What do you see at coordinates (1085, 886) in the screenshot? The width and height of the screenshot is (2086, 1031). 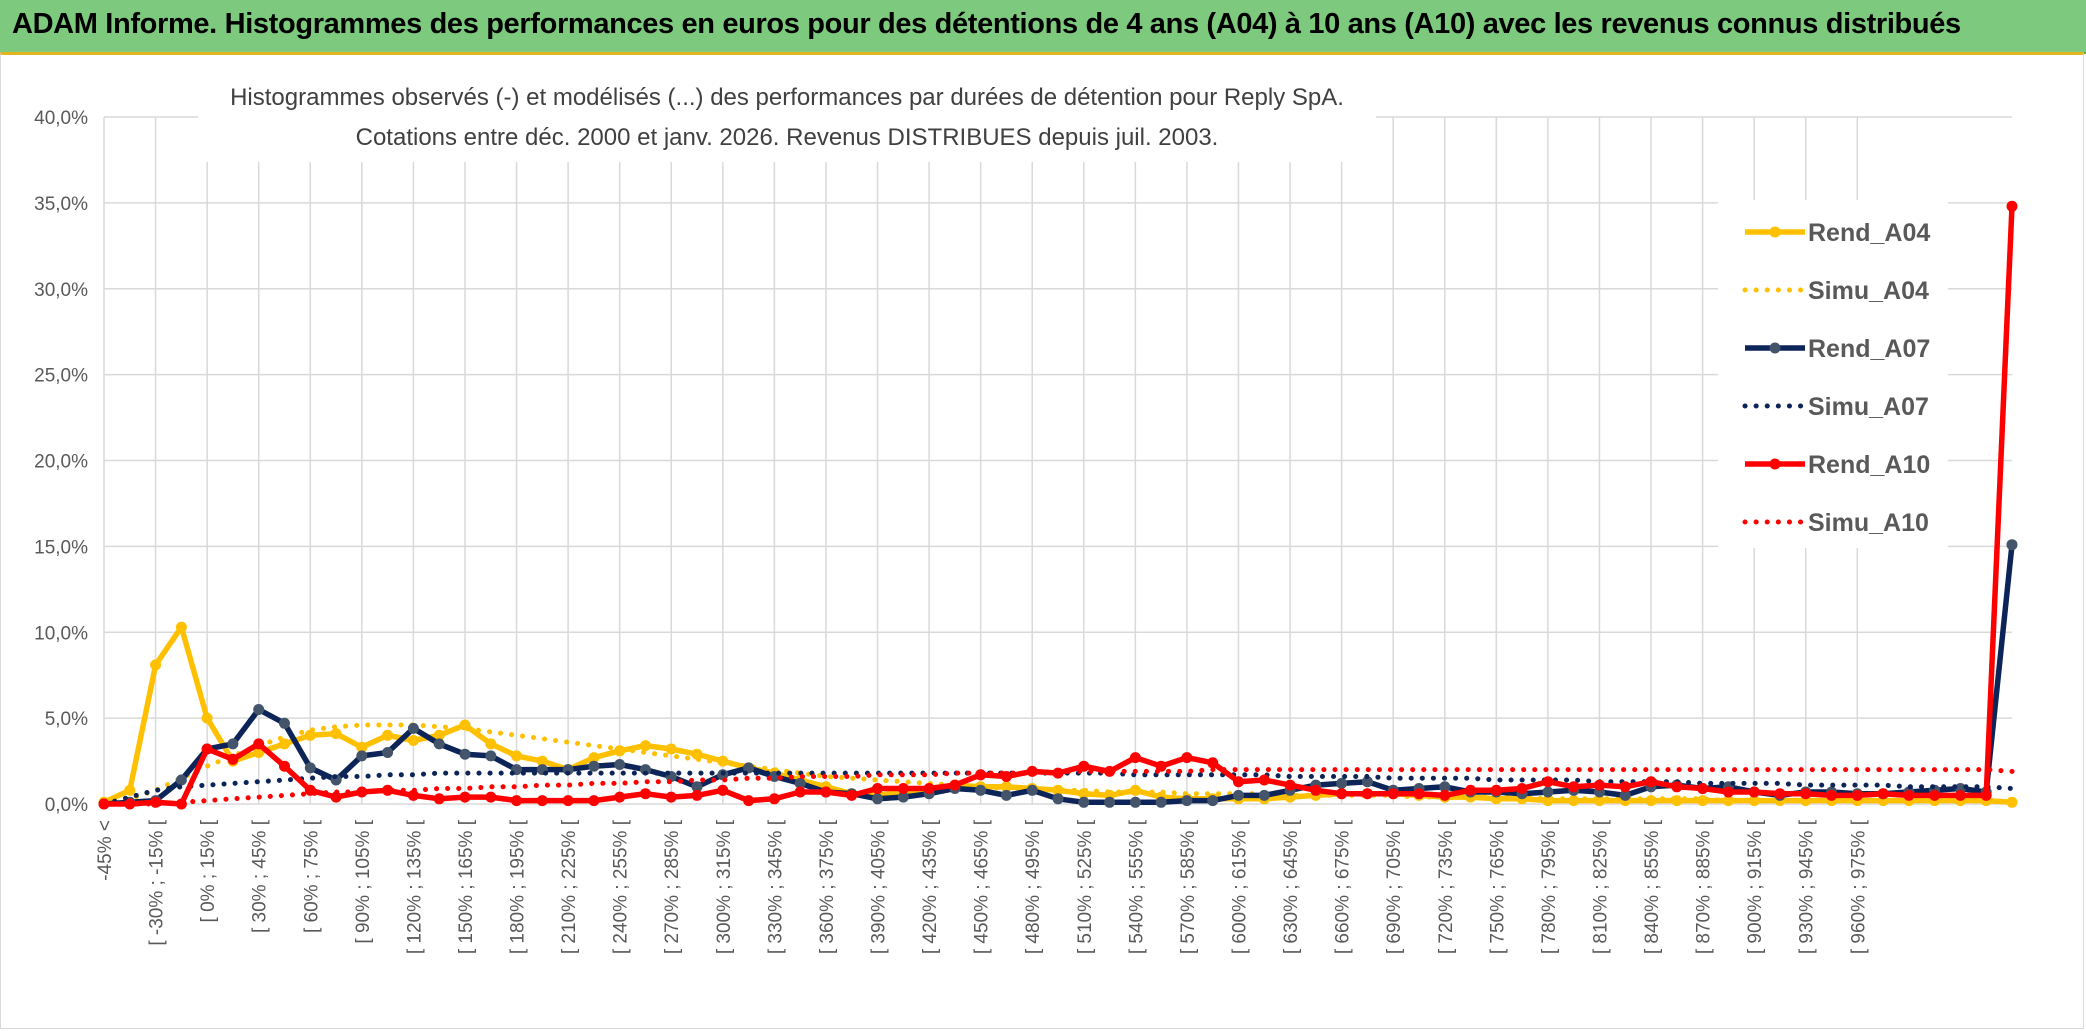 I see `x-tick-label: [ 510% ; 525% [` at bounding box center [1085, 886].